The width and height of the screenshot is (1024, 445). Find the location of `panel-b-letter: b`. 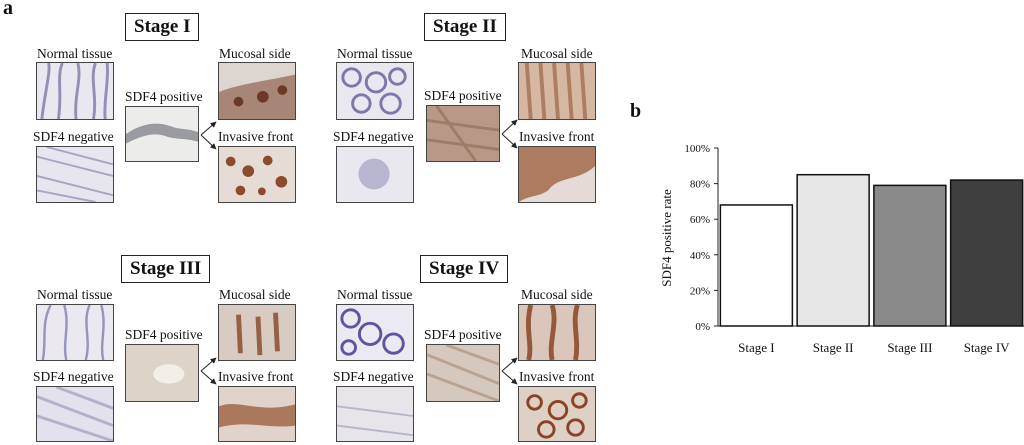

panel-b-letter: b is located at coordinates (636, 111).